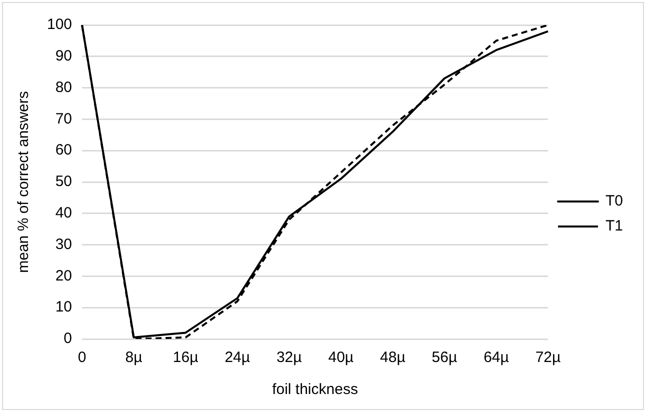 The image size is (646, 412). I want to click on x-tick-label: 56µ, so click(445, 357).